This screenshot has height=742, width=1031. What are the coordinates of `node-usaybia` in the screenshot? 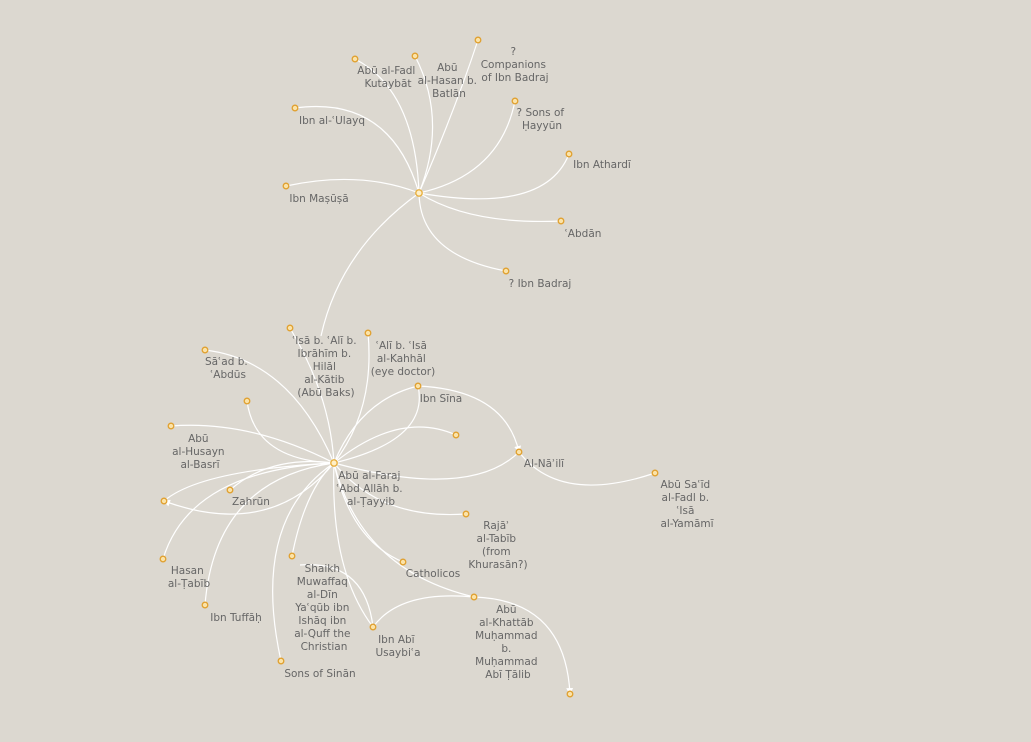 It's located at (373, 627).